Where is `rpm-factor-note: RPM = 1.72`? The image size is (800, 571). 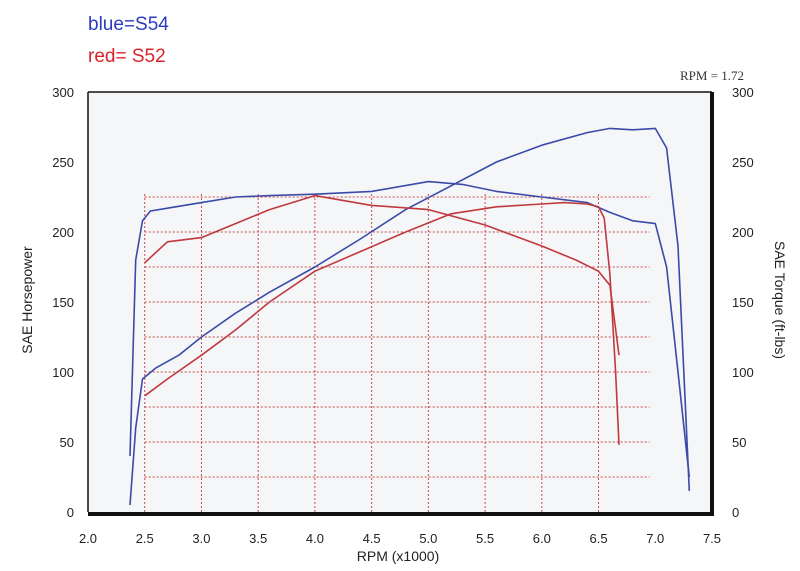 rpm-factor-note: RPM = 1.72 is located at coordinates (712, 75).